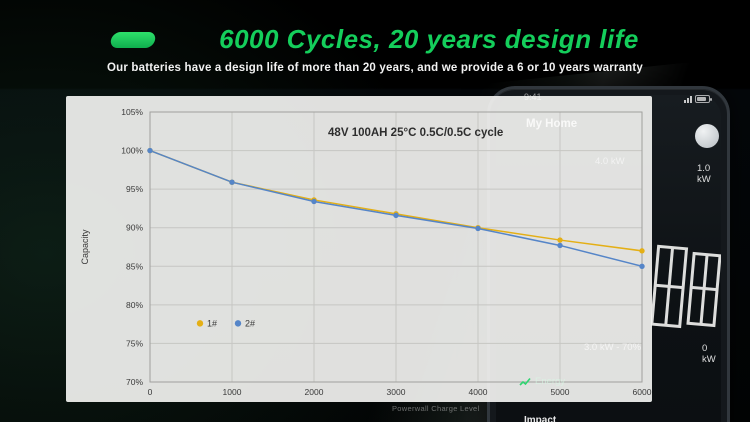 Image resolution: width=750 pixels, height=422 pixels. Describe the element at coordinates (703, 99) in the screenshot. I see `battery-icon` at that location.